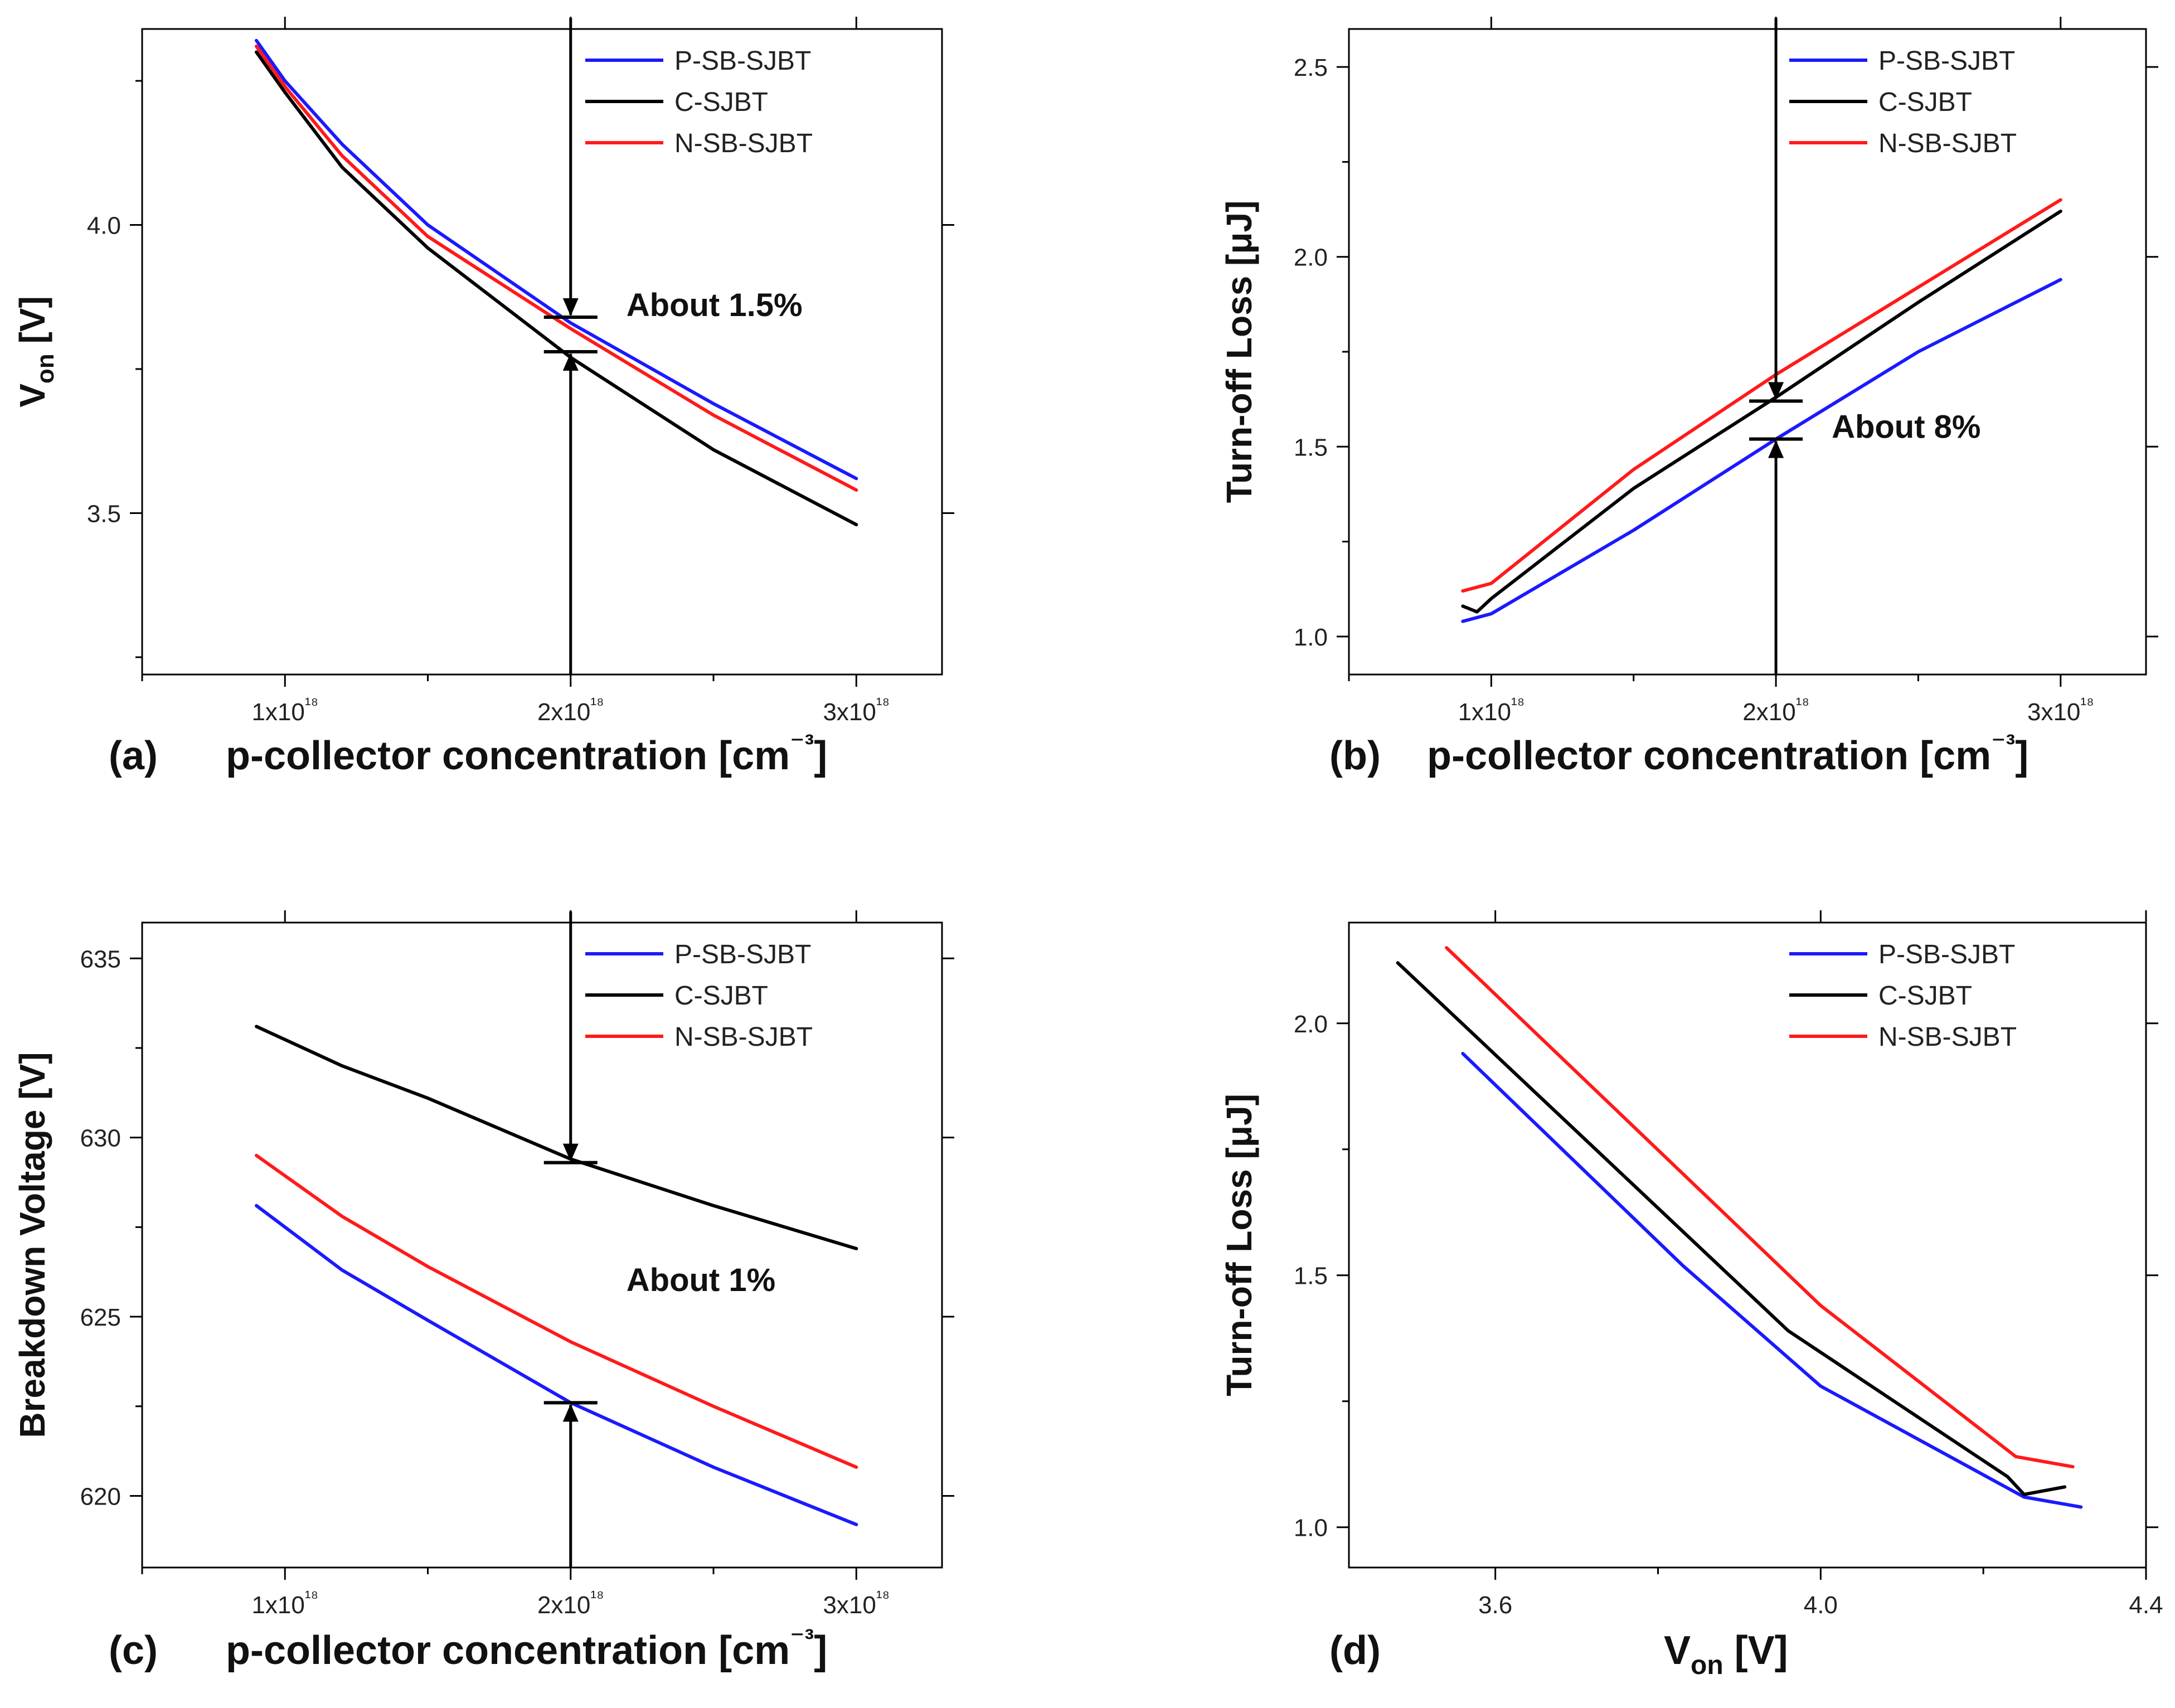 The height and width of the screenshot is (1708, 2175). What do you see at coordinates (715, 305) in the screenshot?
I see `annotation-label: About 1.5%` at bounding box center [715, 305].